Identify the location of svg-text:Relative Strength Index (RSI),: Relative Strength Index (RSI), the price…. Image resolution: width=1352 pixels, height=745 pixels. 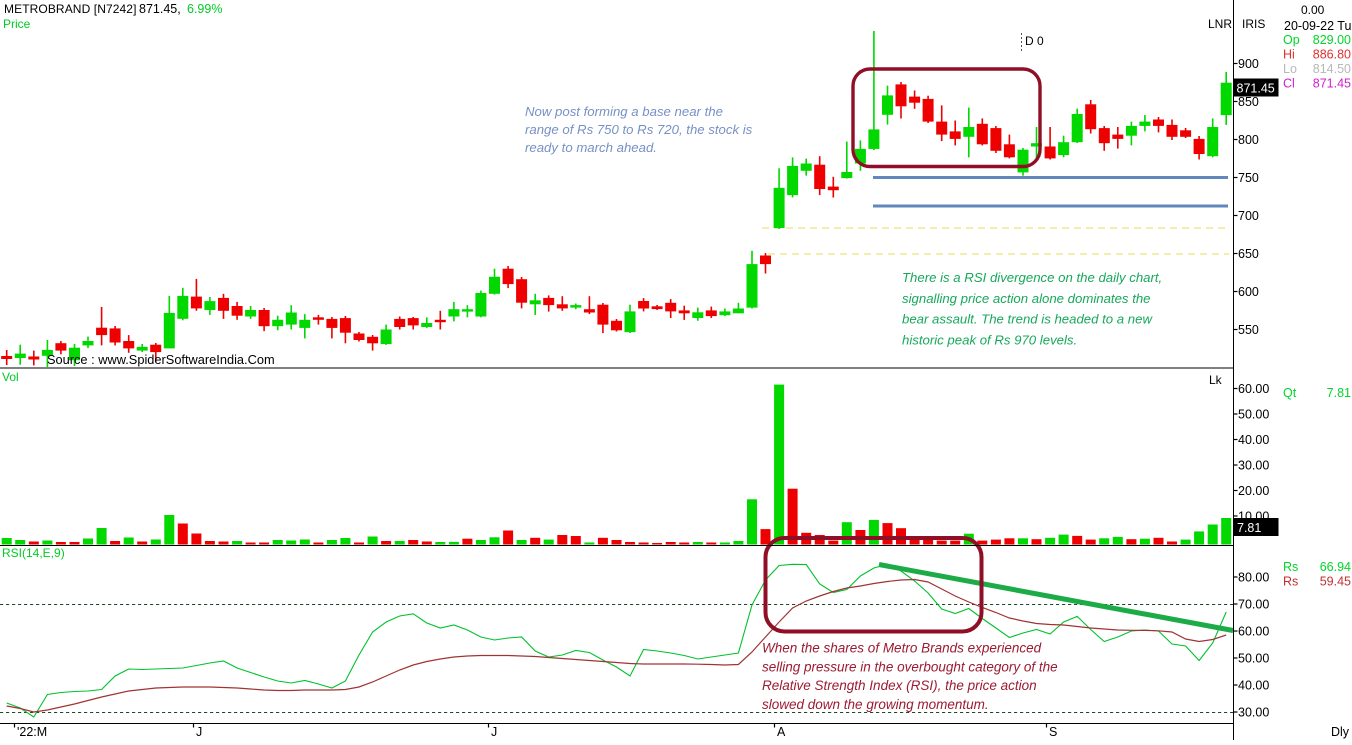
(899, 685).